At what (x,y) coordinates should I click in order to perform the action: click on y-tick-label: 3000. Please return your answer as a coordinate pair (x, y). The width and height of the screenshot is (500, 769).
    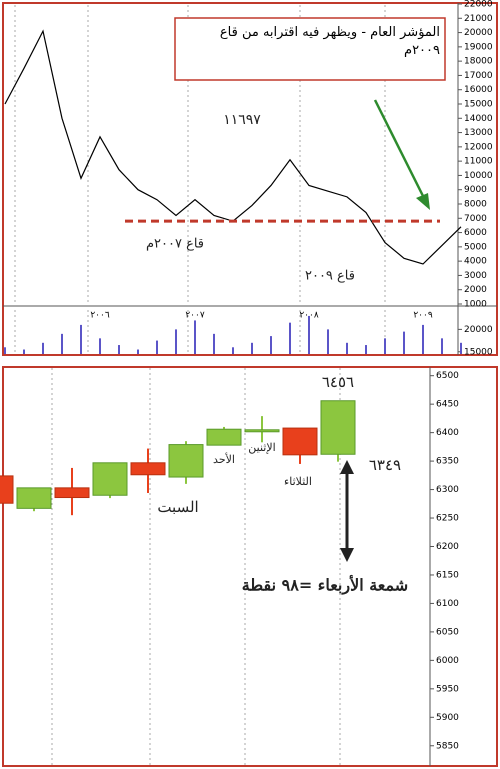
    Looking at the image, I should click on (475, 276).